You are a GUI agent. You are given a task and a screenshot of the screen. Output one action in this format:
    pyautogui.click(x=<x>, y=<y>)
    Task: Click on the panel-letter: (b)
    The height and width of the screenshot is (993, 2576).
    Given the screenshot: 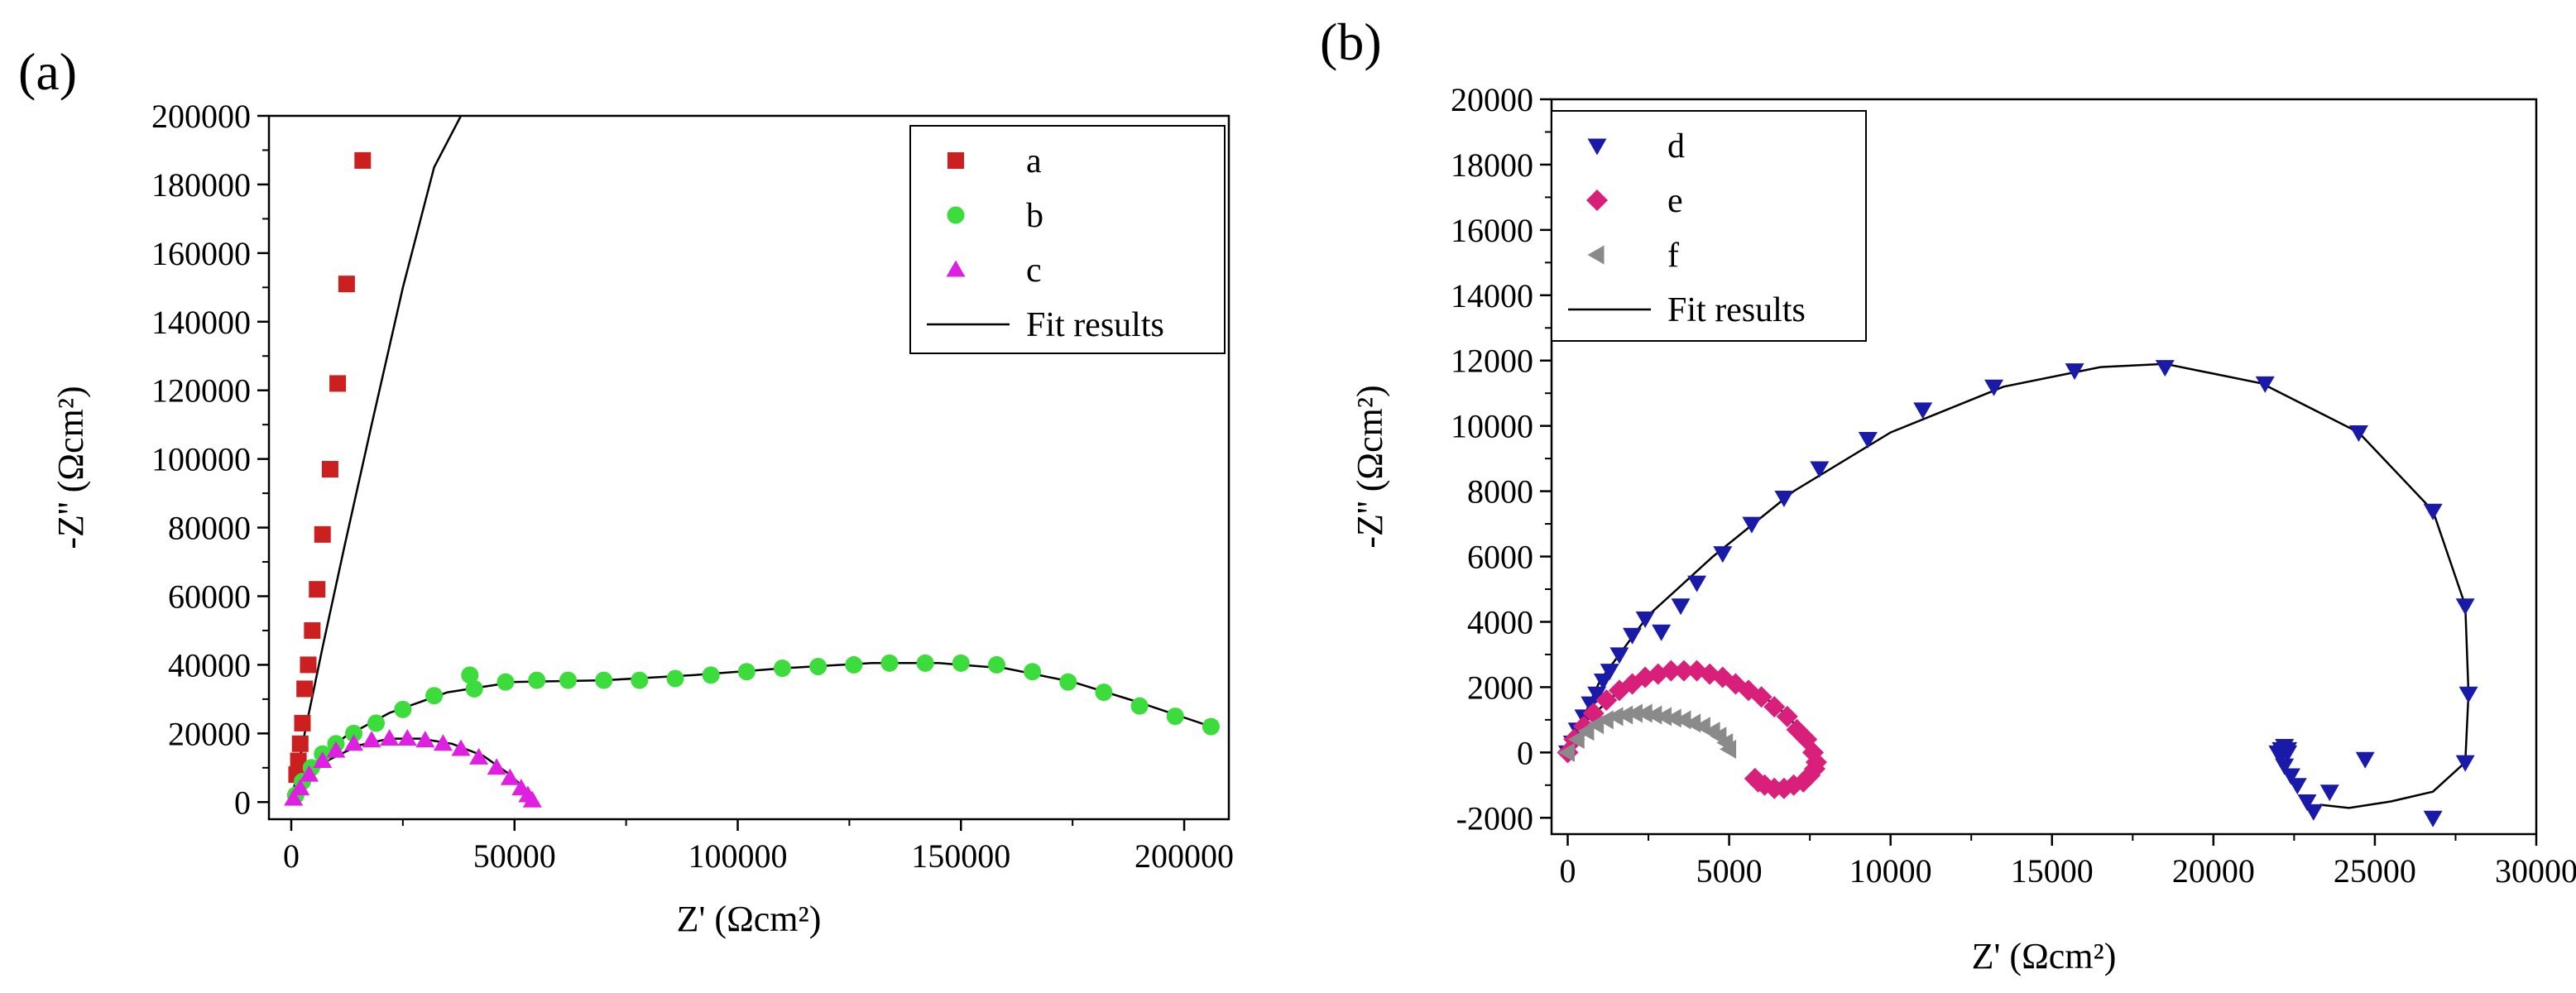 What is the action you would take?
    pyautogui.click(x=1351, y=41)
    